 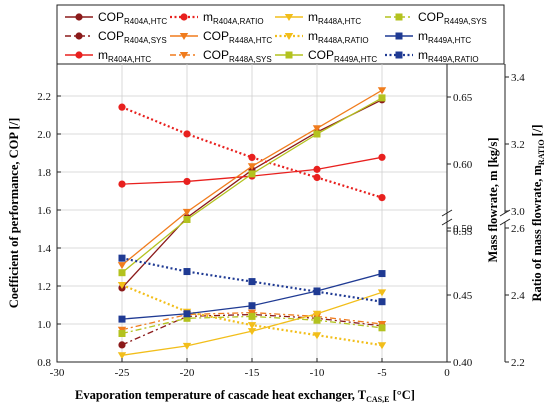 What do you see at coordinates (322, 37) in the screenshot?
I see `legend-item: mR448A,RATIO` at bounding box center [322, 37].